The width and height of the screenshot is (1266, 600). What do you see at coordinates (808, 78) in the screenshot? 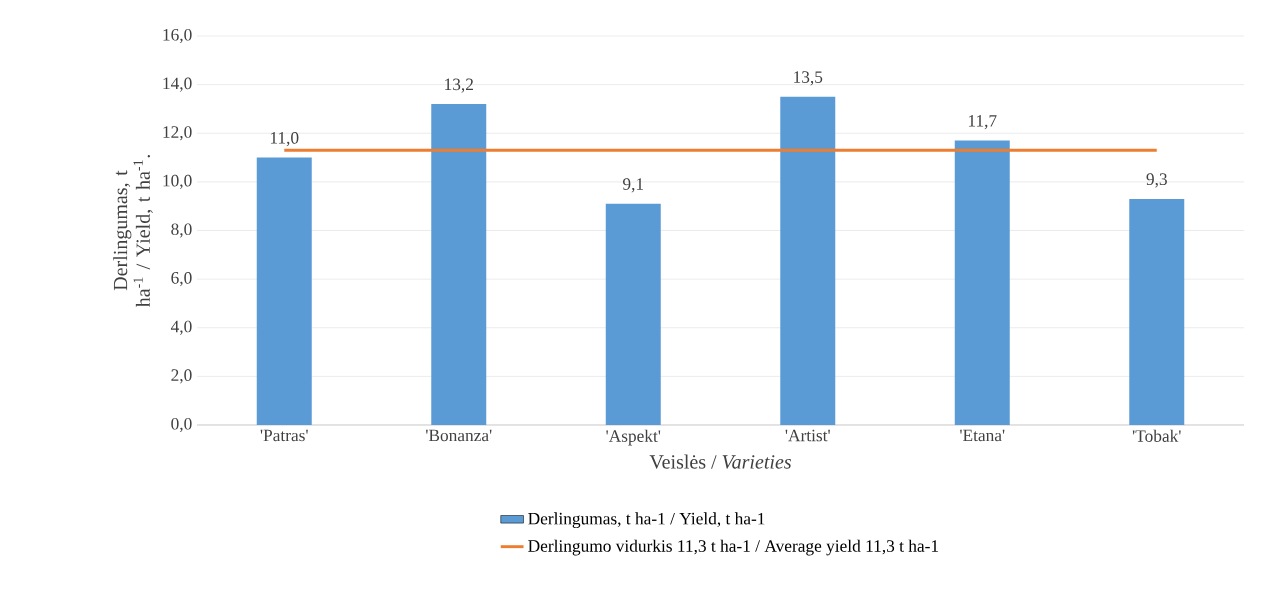
I see `data-label: 13,5` at bounding box center [808, 78].